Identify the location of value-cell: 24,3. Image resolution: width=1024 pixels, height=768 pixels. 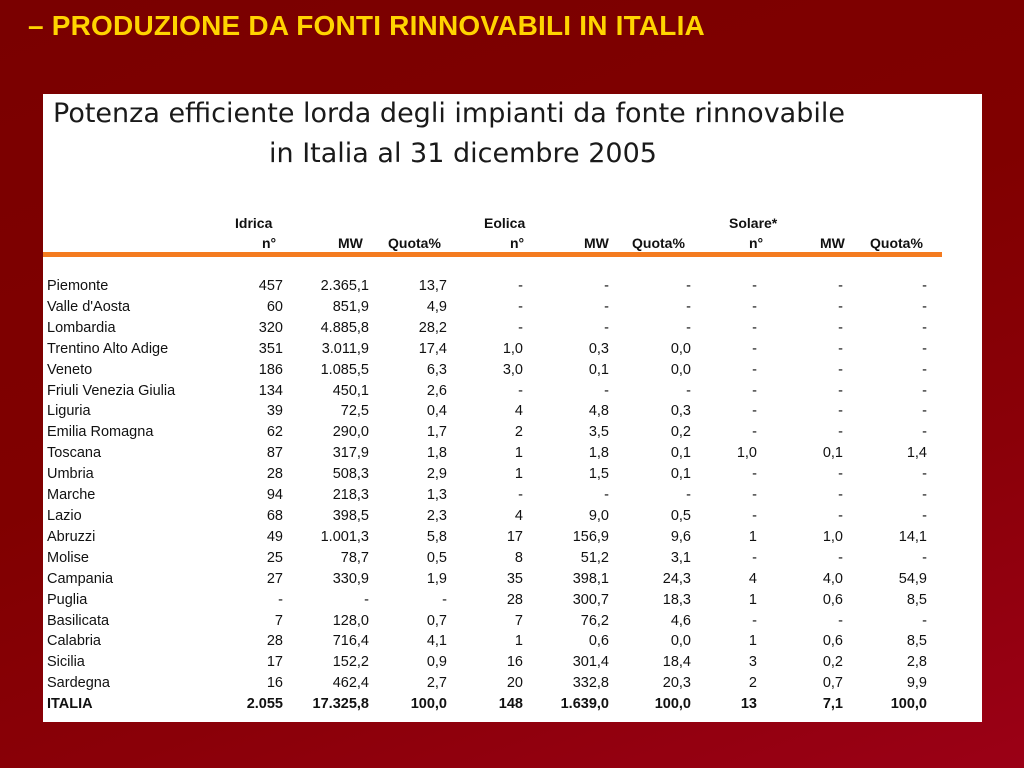
(676, 578).